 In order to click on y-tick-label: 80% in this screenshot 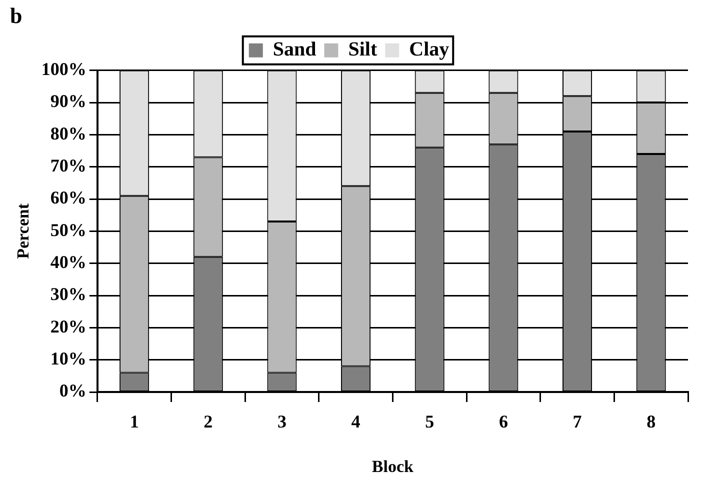, I will do `click(68, 133)`.